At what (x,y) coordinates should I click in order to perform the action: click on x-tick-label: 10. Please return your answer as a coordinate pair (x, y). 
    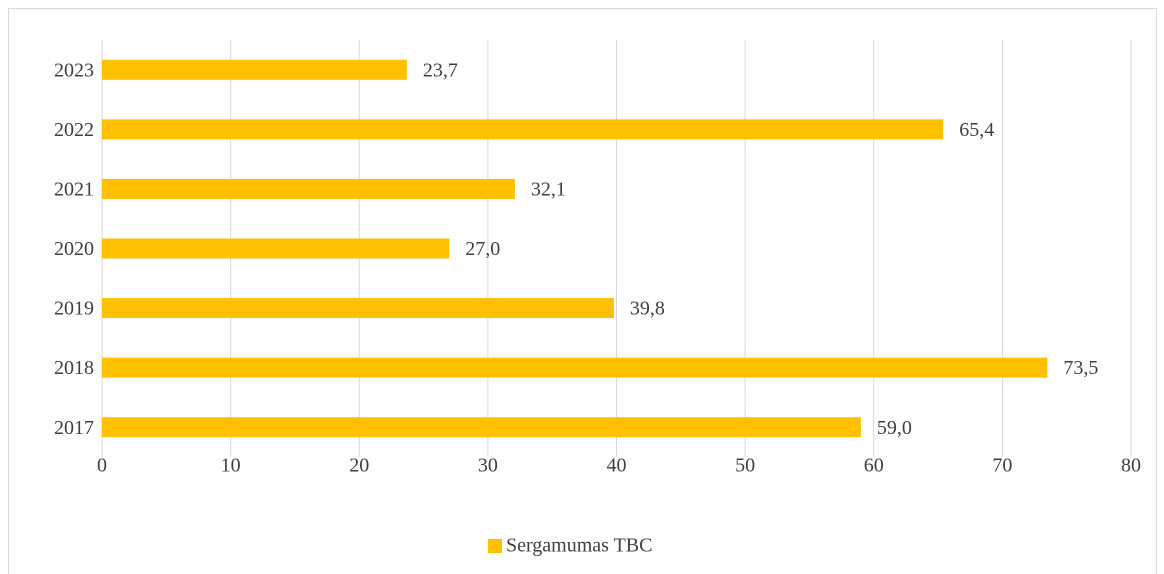
    Looking at the image, I should click on (231, 466).